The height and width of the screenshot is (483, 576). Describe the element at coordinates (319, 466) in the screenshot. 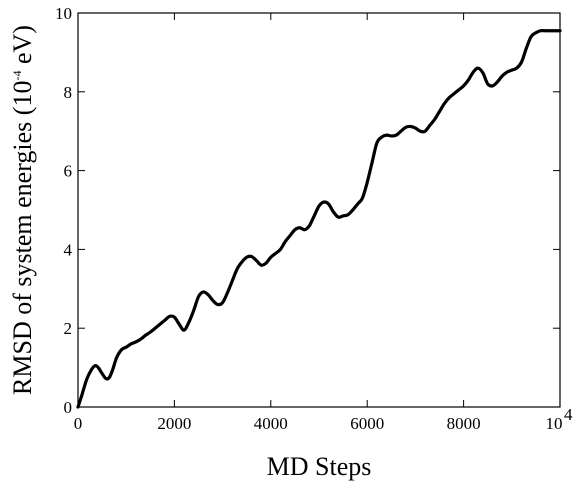

I see `x-axis-title: MD Steps` at that location.